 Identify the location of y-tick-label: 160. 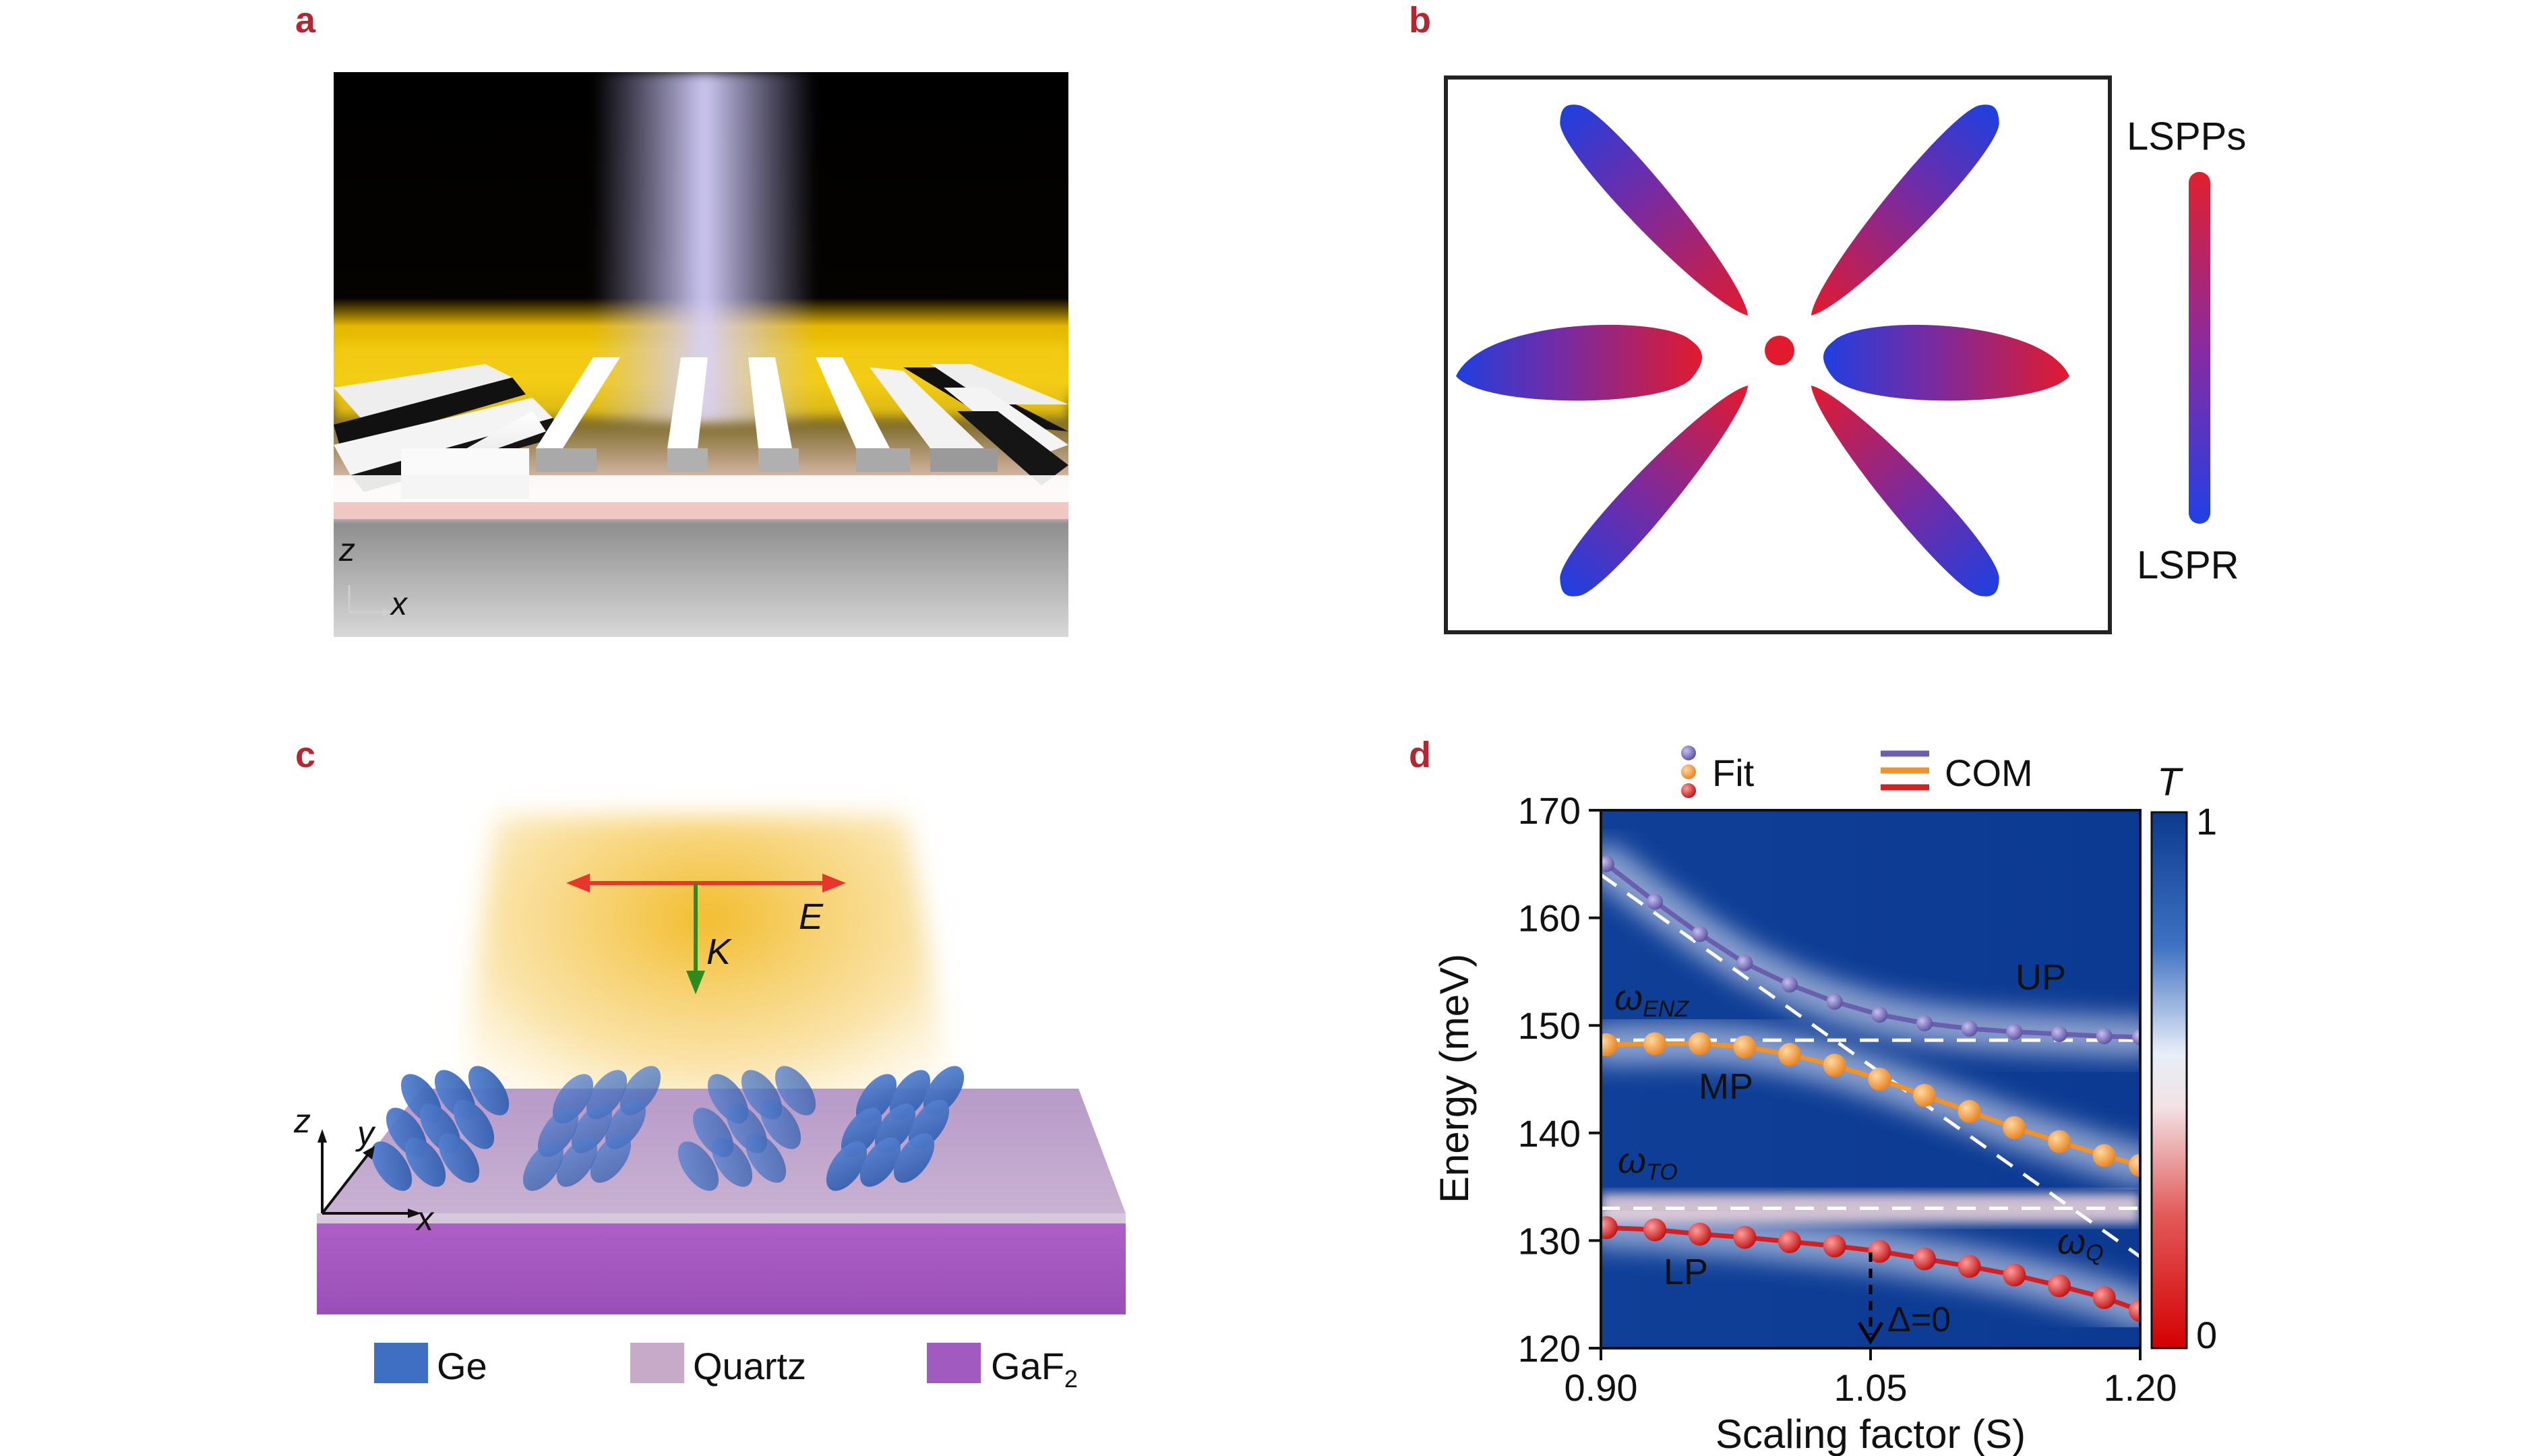
(1549, 918).